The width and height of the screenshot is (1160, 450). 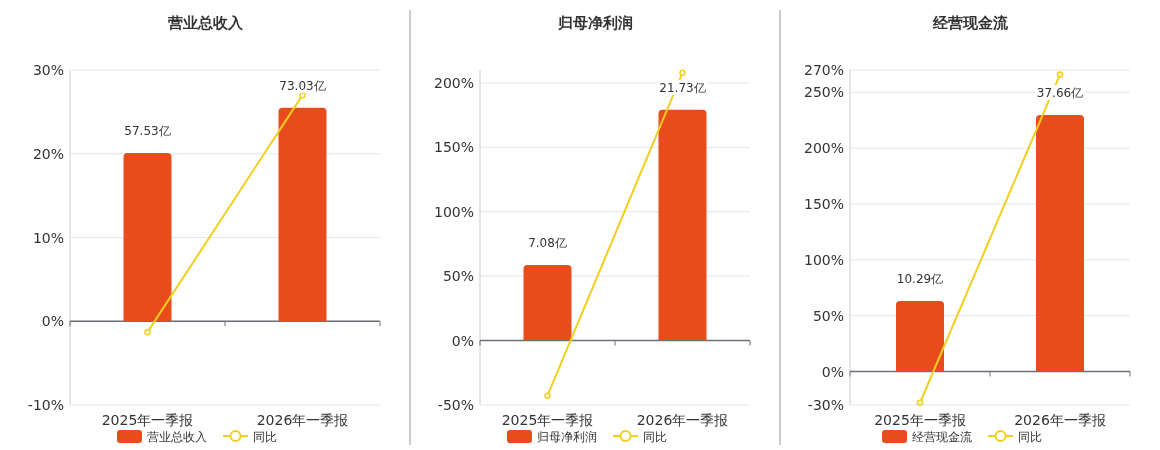 I want to click on y-tick-label: 20%, so click(x=48, y=153).